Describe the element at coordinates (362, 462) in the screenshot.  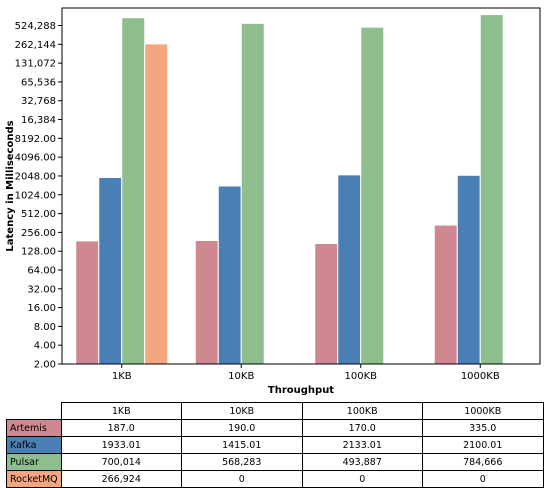
I see `table-cell: 493,887` at that location.